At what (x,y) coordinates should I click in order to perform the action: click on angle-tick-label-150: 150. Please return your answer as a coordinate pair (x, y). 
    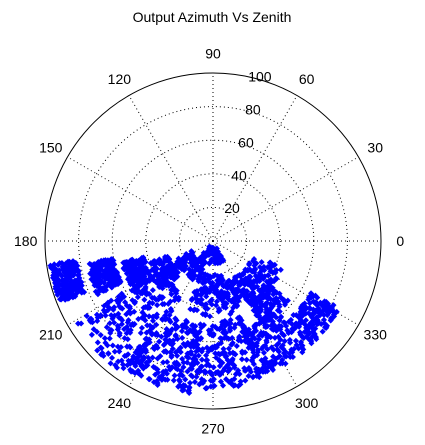
    Looking at the image, I should click on (51, 147).